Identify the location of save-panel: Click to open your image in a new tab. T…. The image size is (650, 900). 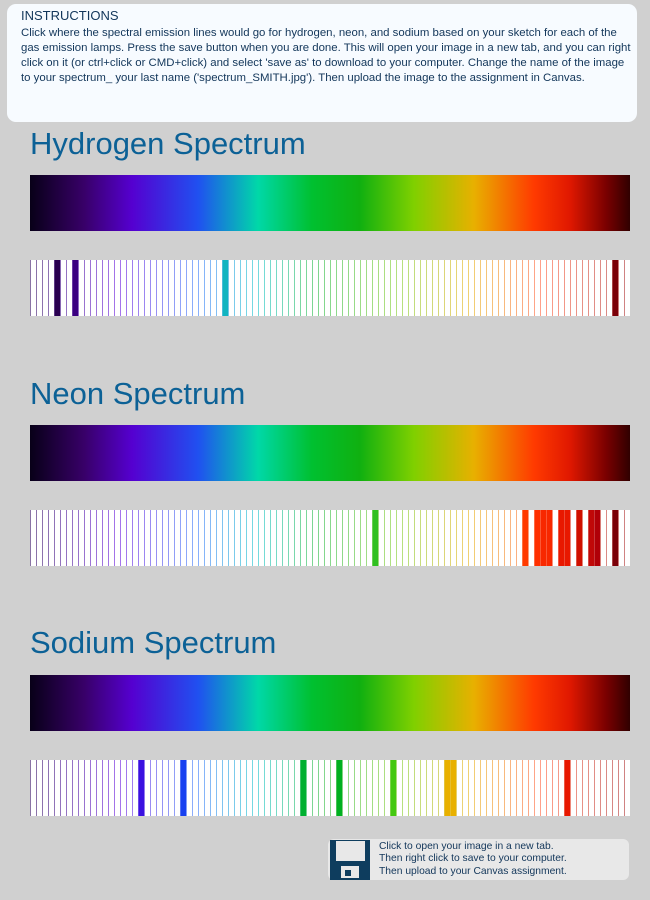
(478, 859).